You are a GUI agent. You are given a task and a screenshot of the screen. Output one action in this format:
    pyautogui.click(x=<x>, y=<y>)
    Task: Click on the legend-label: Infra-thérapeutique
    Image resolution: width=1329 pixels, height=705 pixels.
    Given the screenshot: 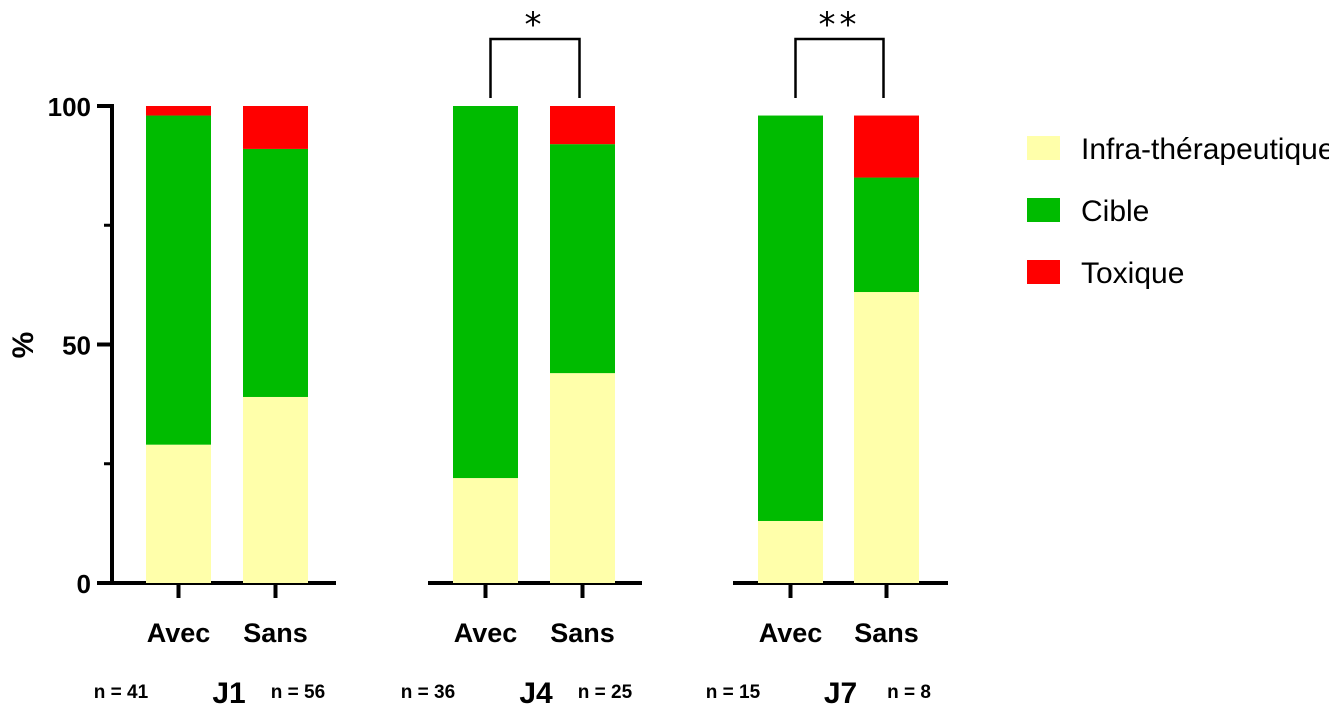 What is the action you would take?
    pyautogui.click(x=1205, y=149)
    